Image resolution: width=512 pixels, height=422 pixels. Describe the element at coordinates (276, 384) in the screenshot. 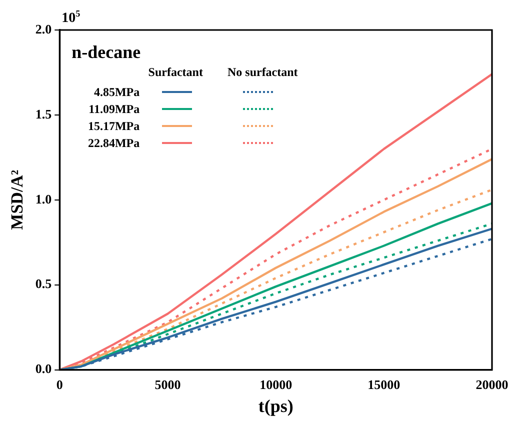

I see `x-tick-label: 10000` at that location.